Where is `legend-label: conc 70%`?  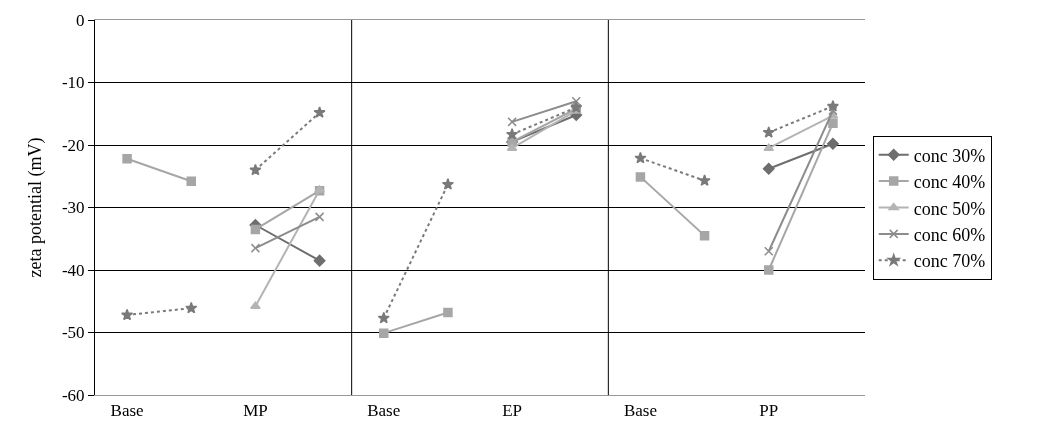
legend-label: conc 70% is located at coordinates (949, 261).